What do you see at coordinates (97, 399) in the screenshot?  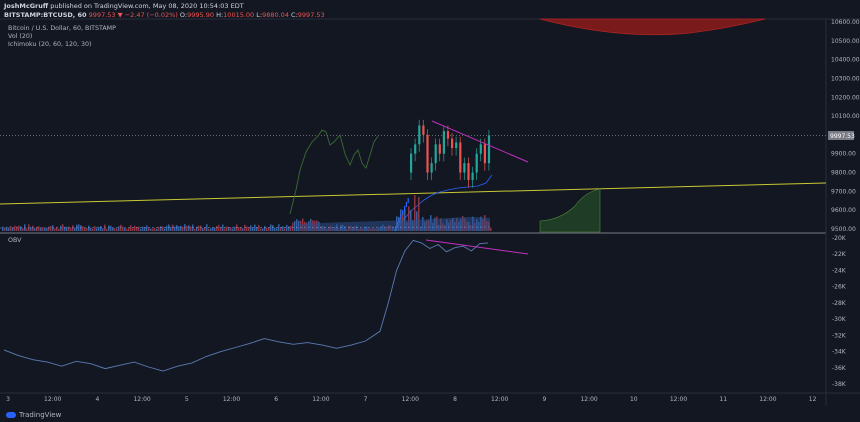 I see `time-tick-label: 4` at bounding box center [97, 399].